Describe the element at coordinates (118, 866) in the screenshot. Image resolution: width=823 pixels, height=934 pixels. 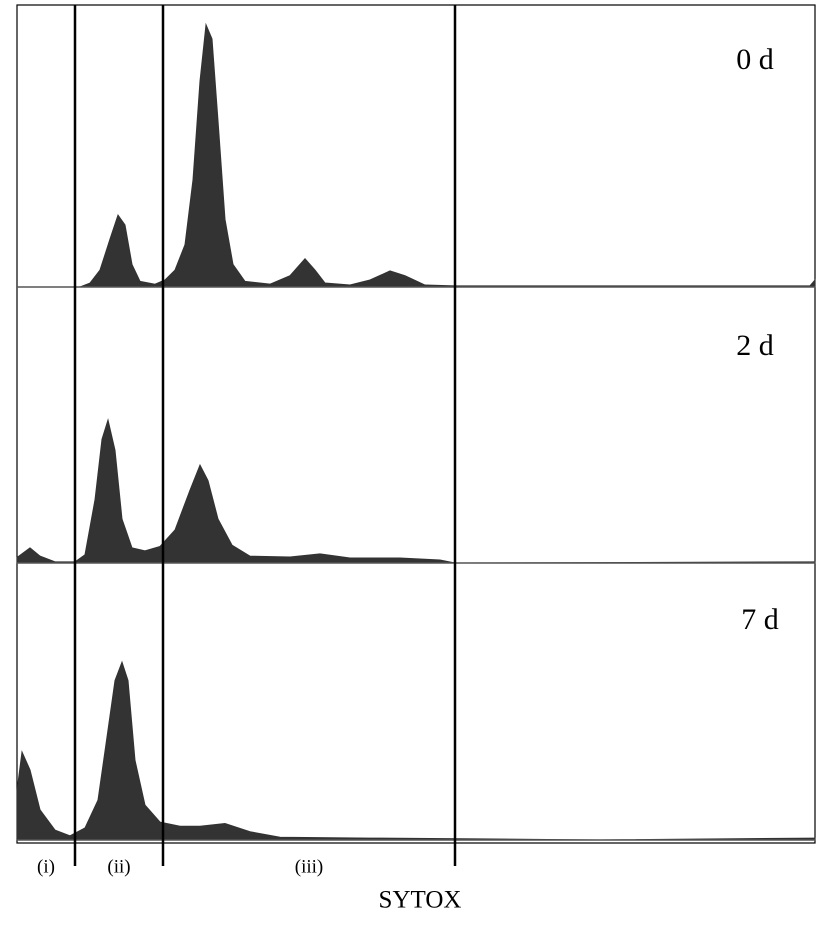
I see `region-label: (ii)` at that location.